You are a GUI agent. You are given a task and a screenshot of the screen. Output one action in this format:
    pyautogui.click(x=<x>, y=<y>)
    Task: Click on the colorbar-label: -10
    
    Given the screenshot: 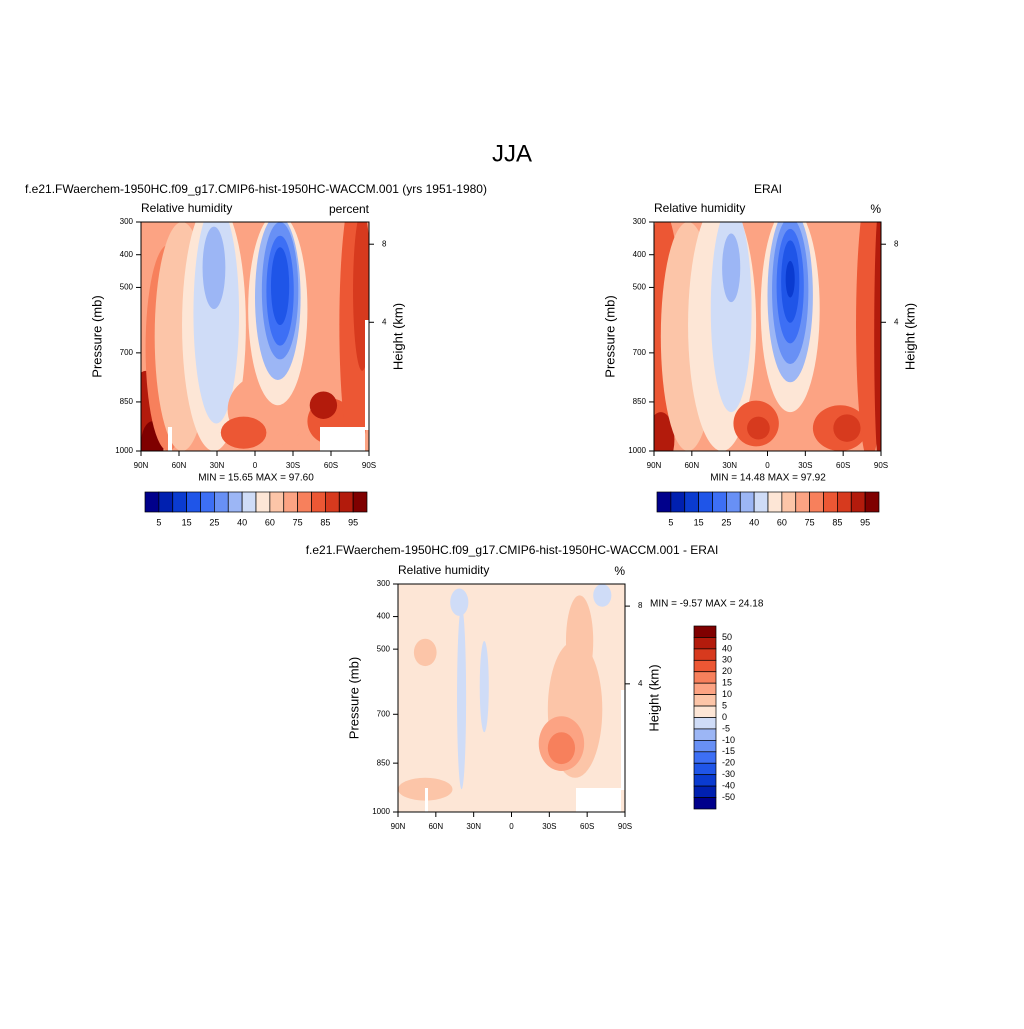 What is the action you would take?
    pyautogui.click(x=728, y=740)
    